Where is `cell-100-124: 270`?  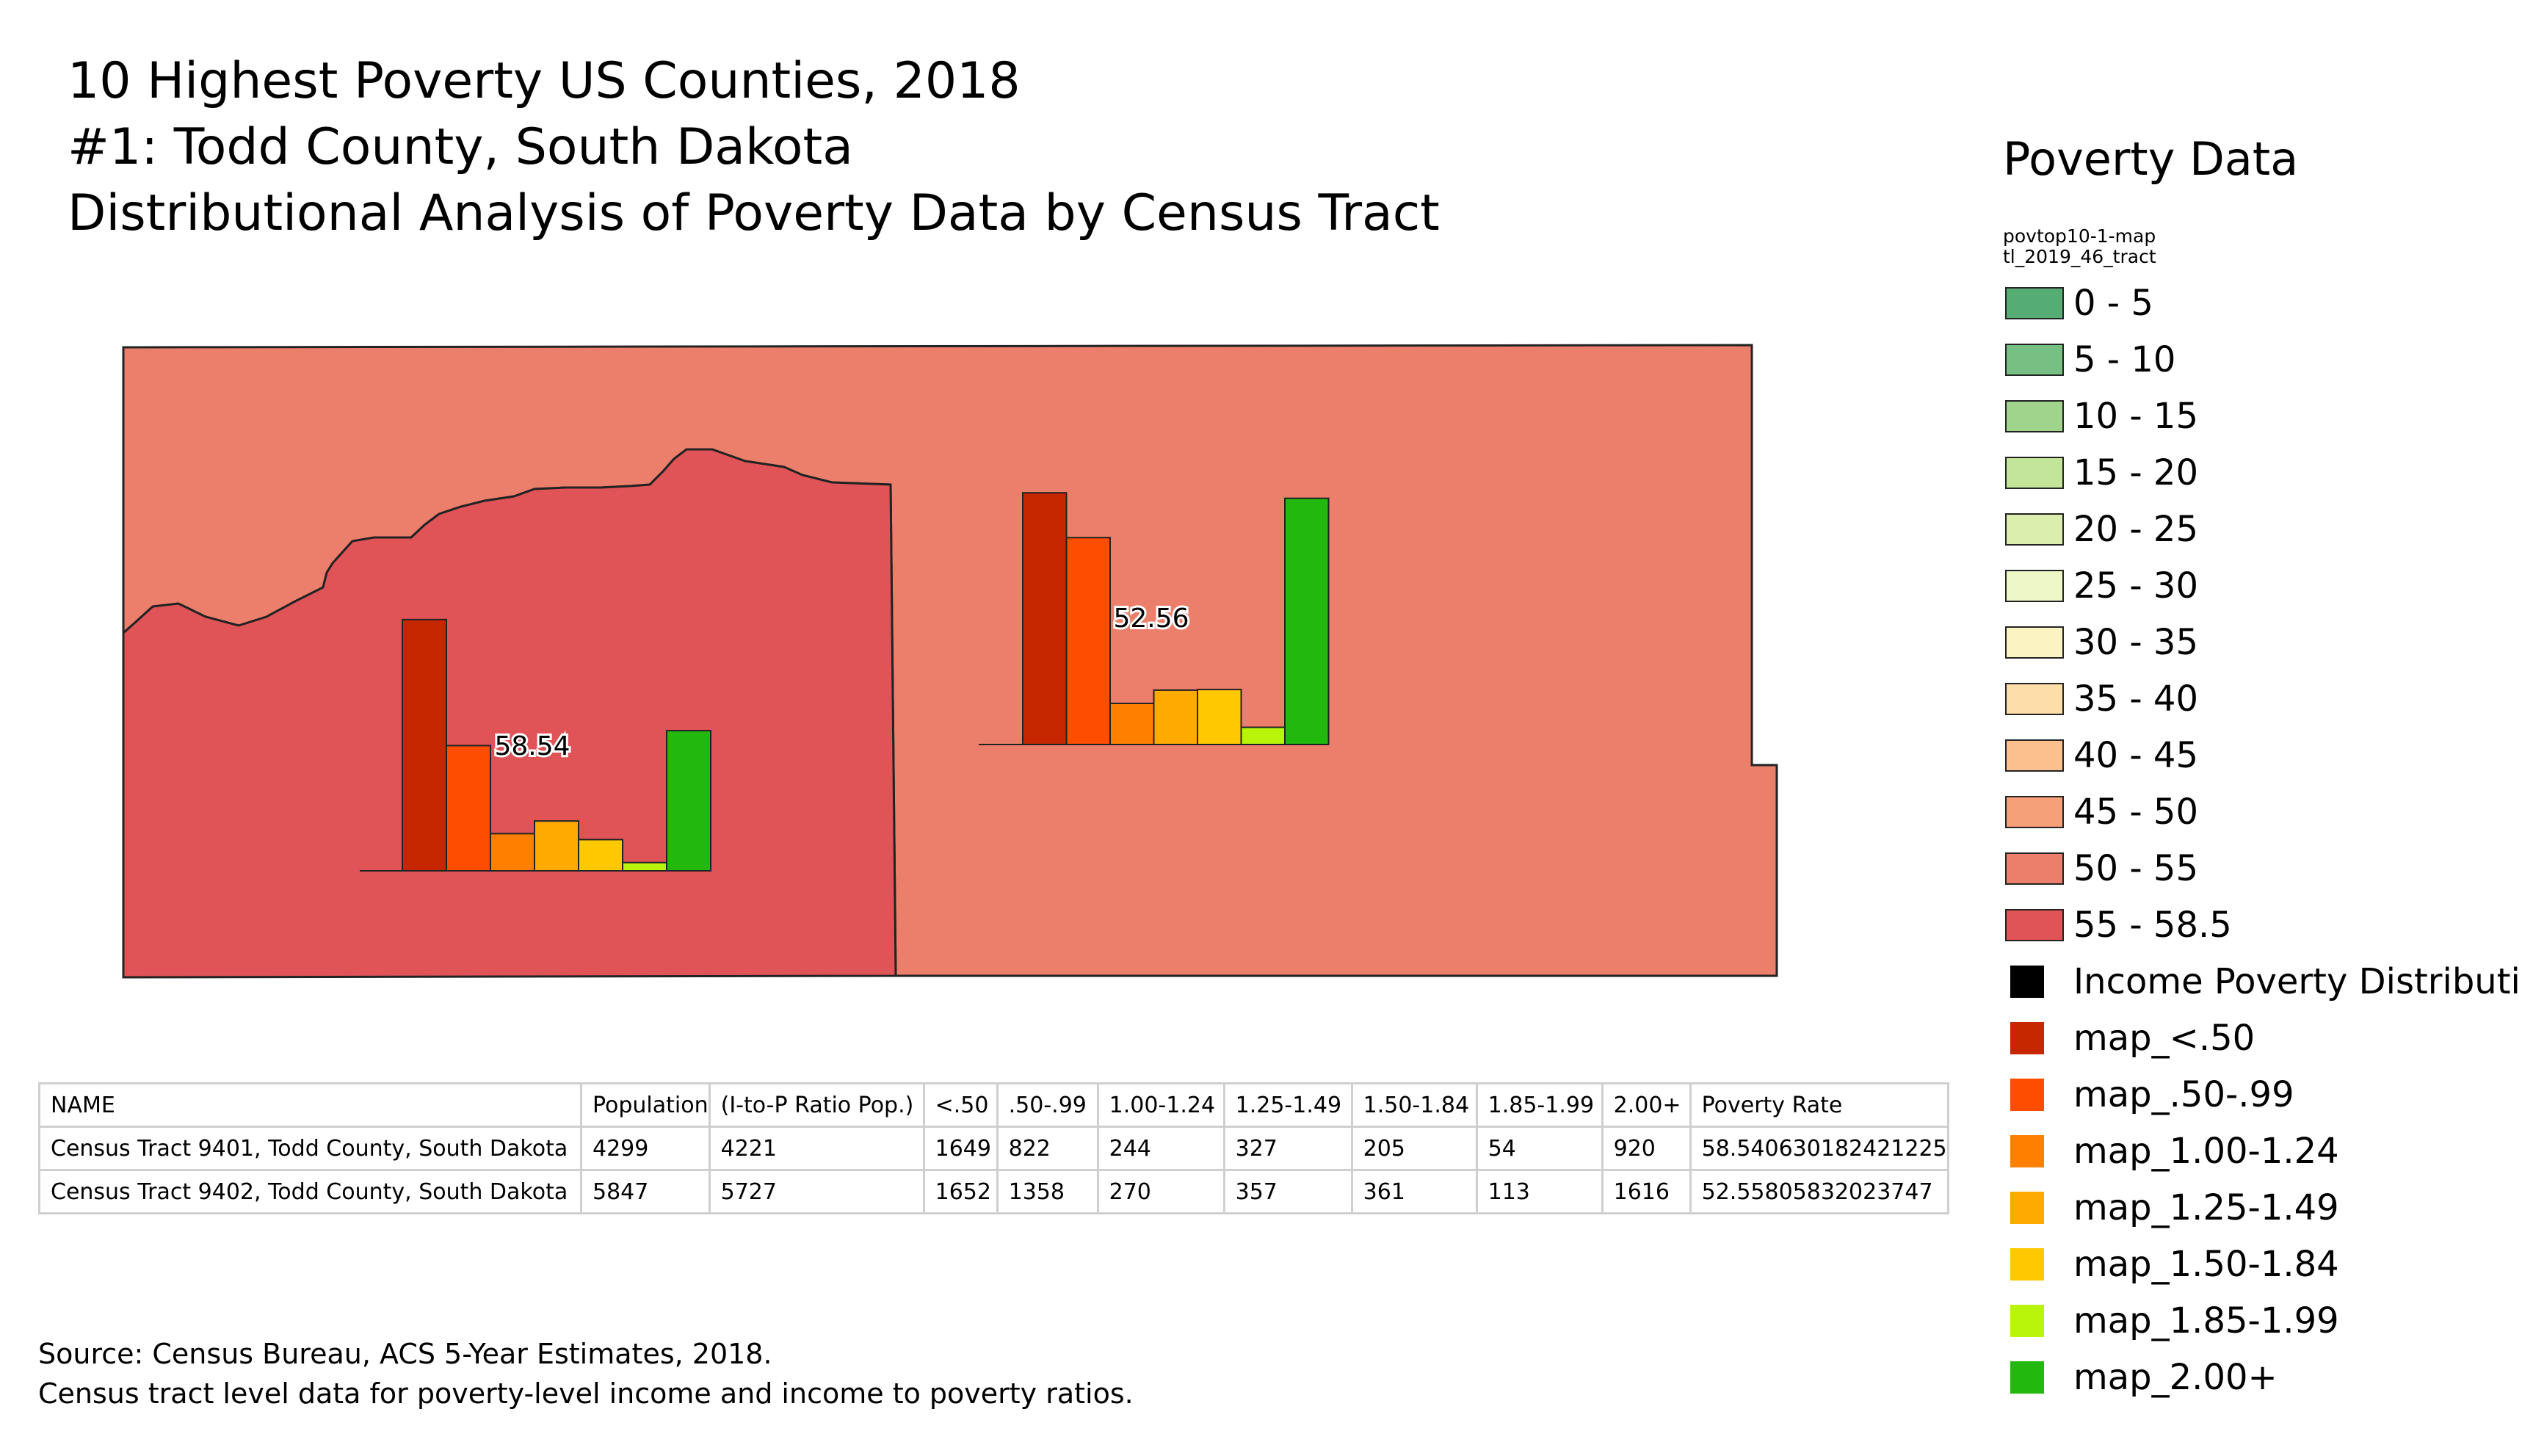
cell-100-124: 270 is located at coordinates (1160, 1191).